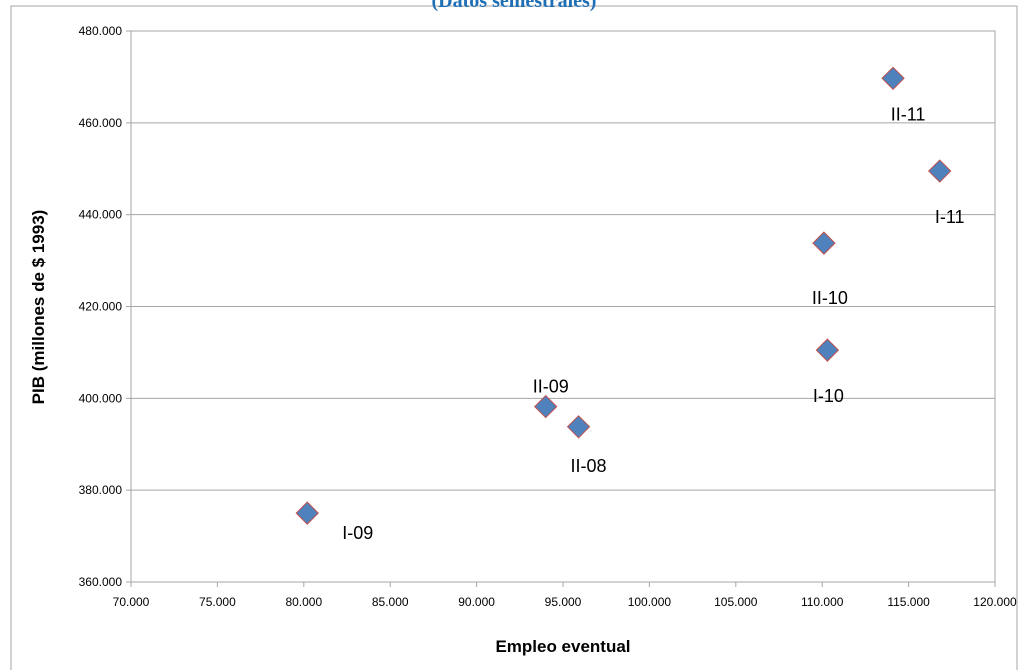 This screenshot has height=670, width=1028. Describe the element at coordinates (514, 6) in the screenshot. I see `chart-title: (Datos semestrales)` at that location.